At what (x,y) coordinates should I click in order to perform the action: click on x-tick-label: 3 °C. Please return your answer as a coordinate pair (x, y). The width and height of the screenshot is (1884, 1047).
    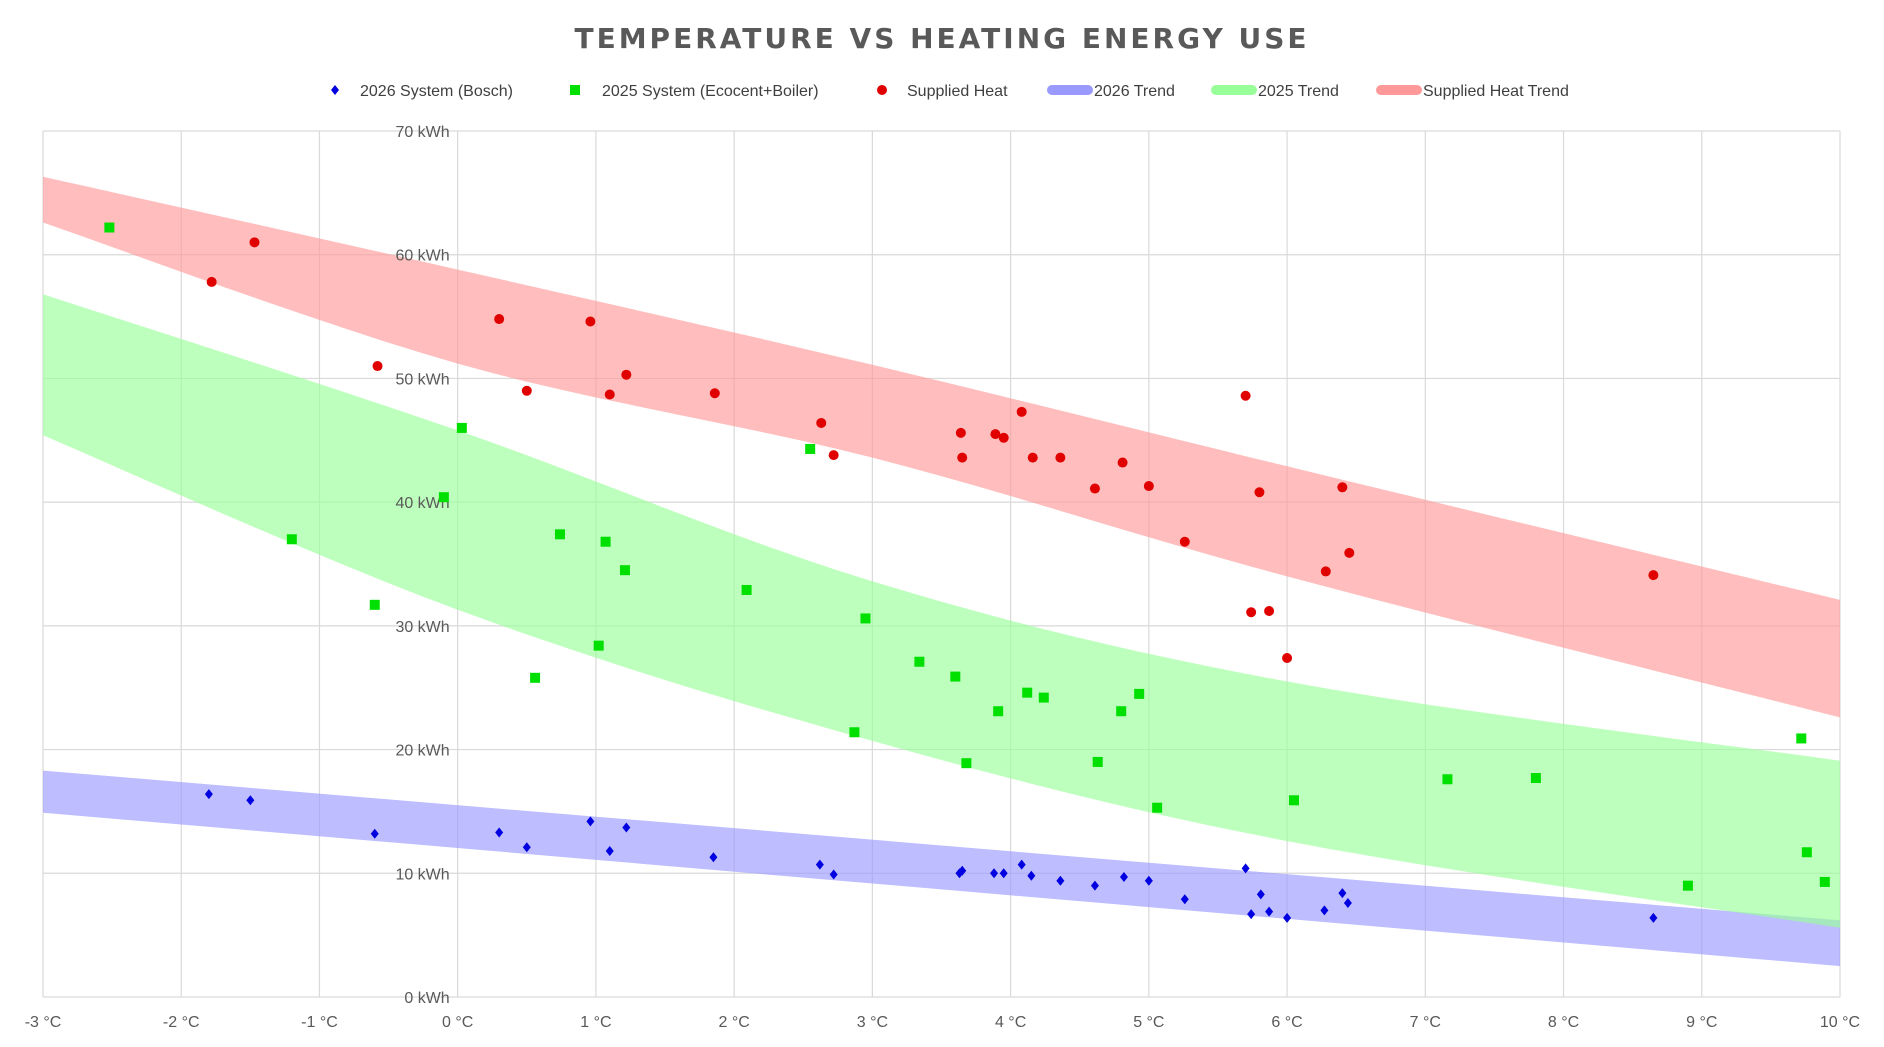
    Looking at the image, I should click on (872, 1022).